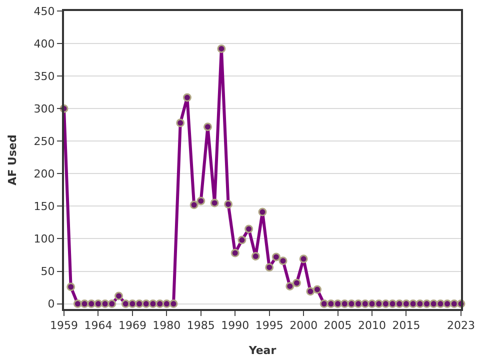  Describe the element at coordinates (44, 109) in the screenshot. I see `y-tick-label: 300` at that location.